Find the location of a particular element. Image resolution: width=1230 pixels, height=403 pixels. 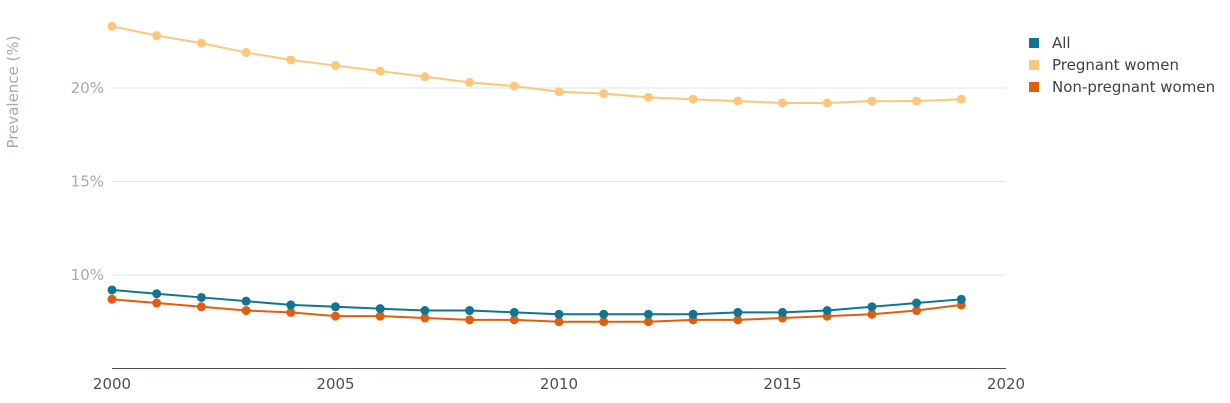

legend-label: Non-pregnant women is located at coordinates (1134, 87).